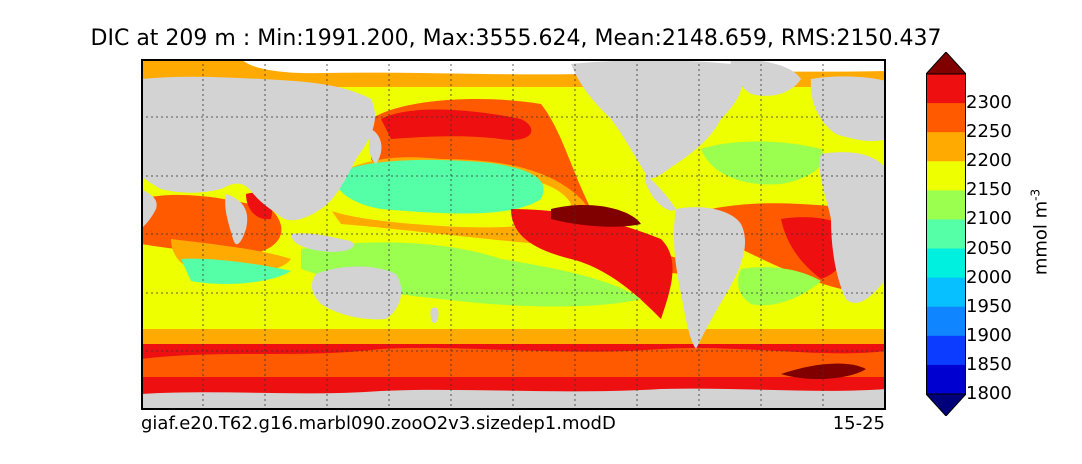 This screenshot has width=1082, height=464. I want to click on colorbar-tick-label: 2250, so click(989, 132).